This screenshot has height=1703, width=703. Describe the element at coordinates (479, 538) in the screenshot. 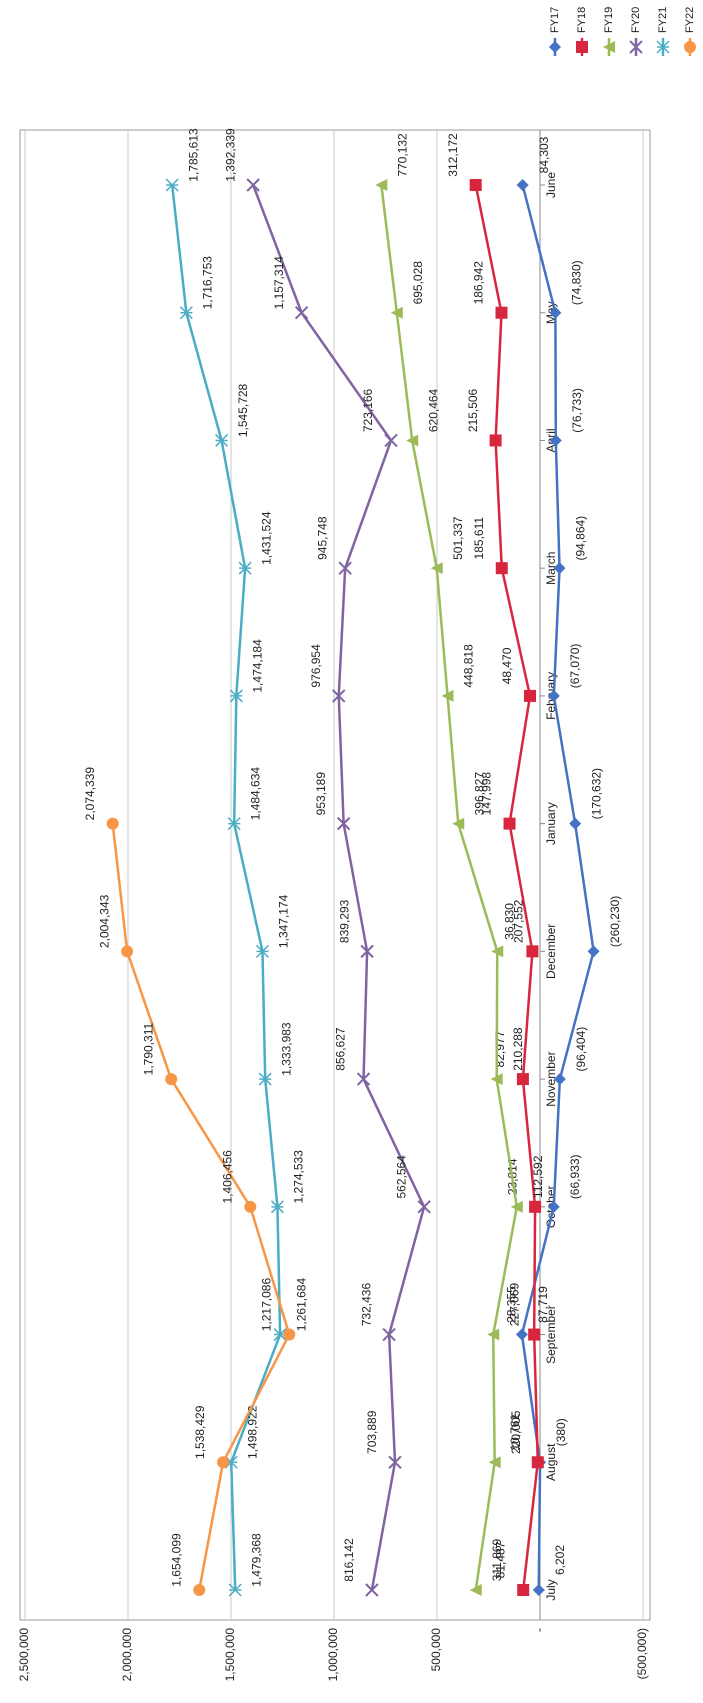

I see `data-label: 185,611` at that location.